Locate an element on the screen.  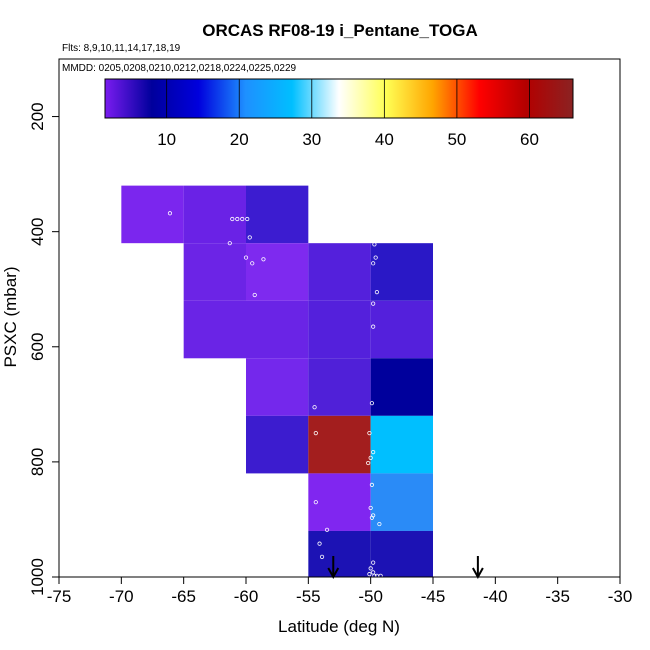
colorbar-tick-label-1: 20 is located at coordinates (239, 139).